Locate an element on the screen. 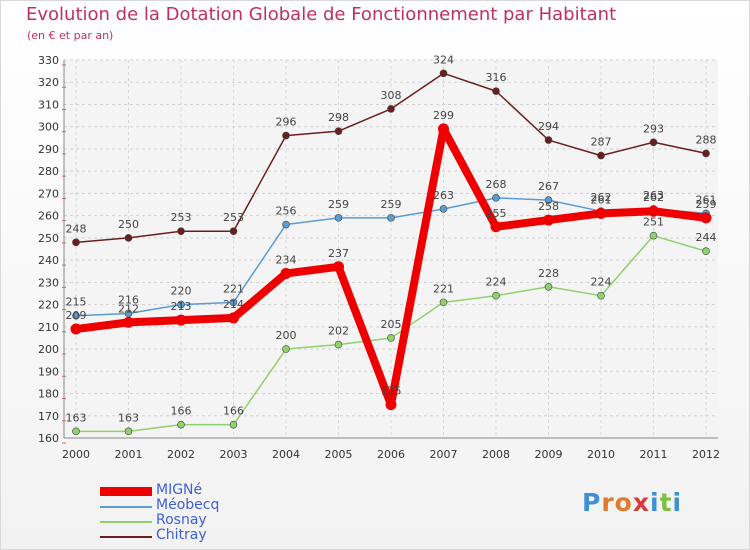 The width and height of the screenshot is (750, 550). data-label-mign-: 209 is located at coordinates (76, 315).